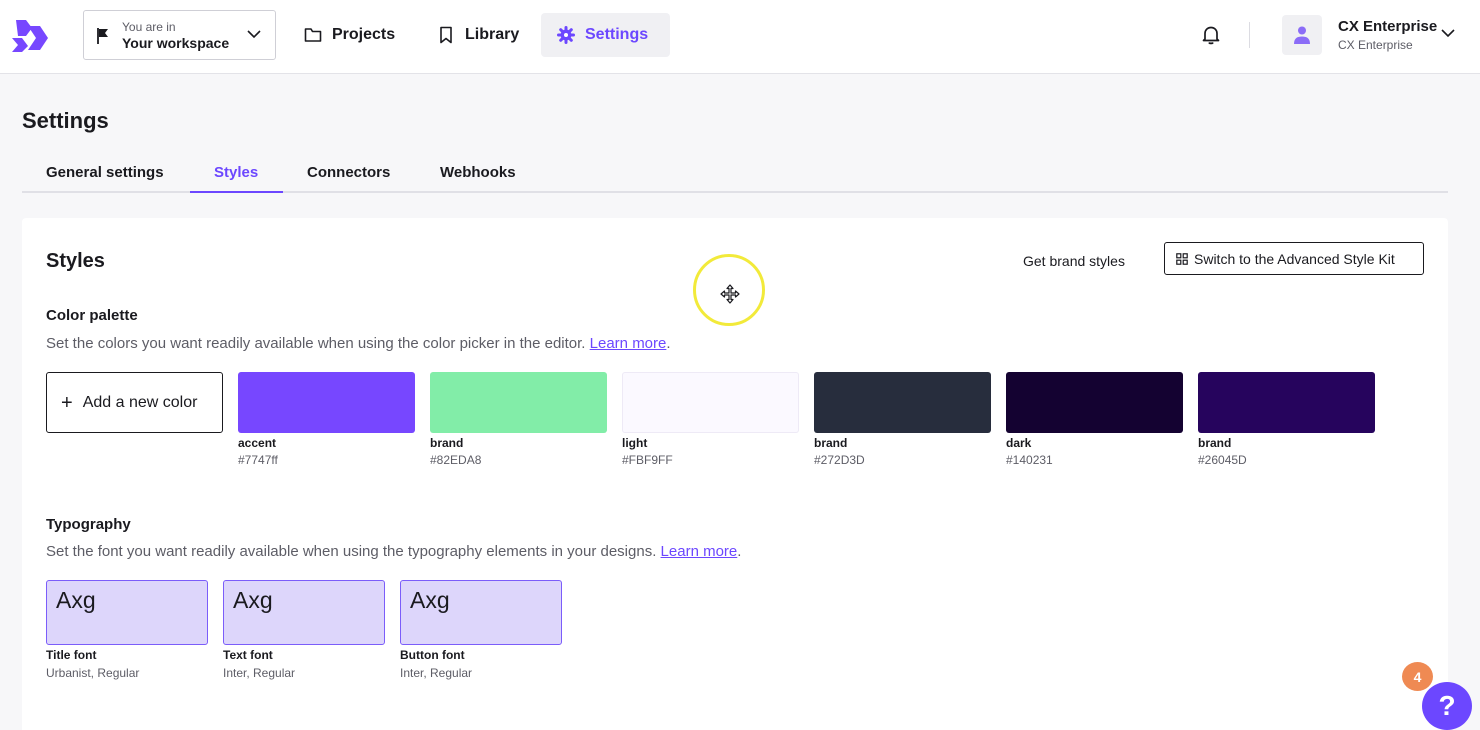 This screenshot has height=730, width=1480. Describe the element at coordinates (71, 655) in the screenshot. I see `font-name: Title font` at that location.